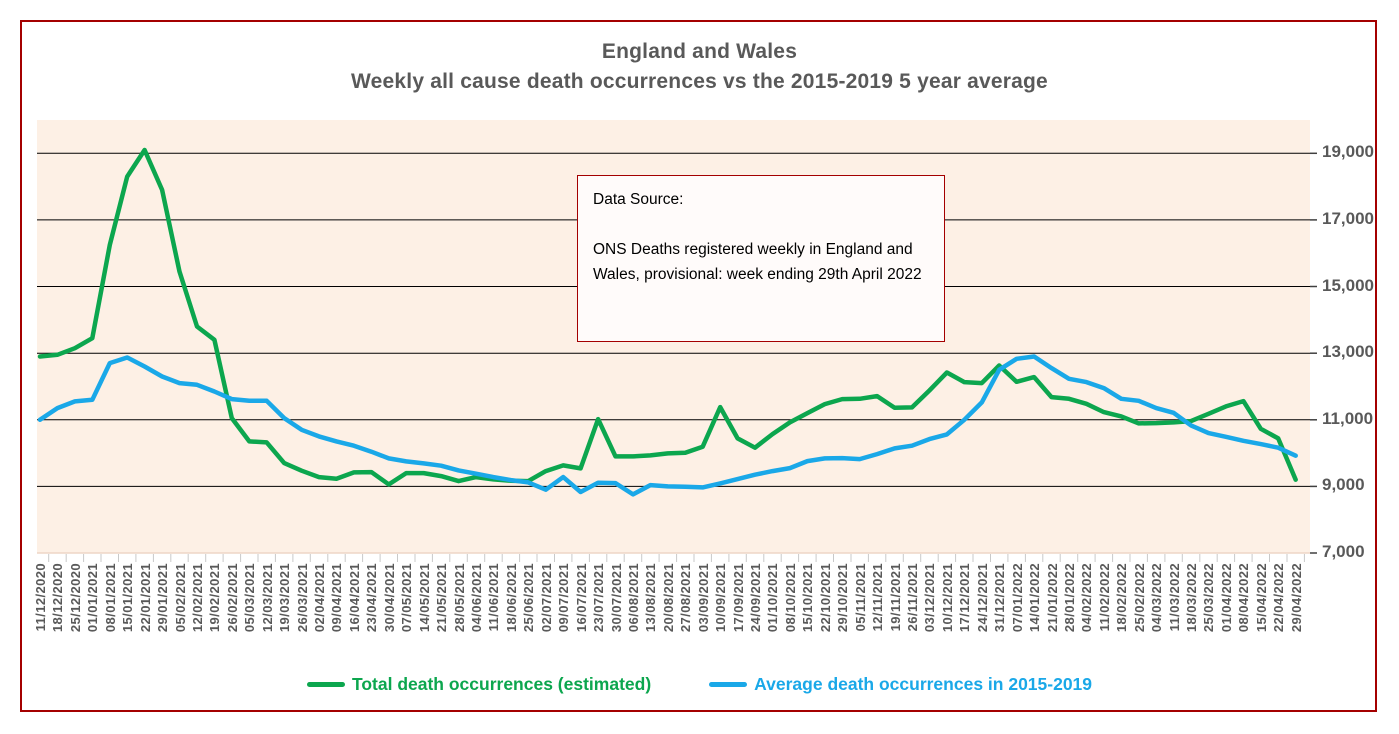 The width and height of the screenshot is (1399, 734). What do you see at coordinates (1139, 598) in the screenshot?
I see `x-axis-label: 25/02/2022` at bounding box center [1139, 598].